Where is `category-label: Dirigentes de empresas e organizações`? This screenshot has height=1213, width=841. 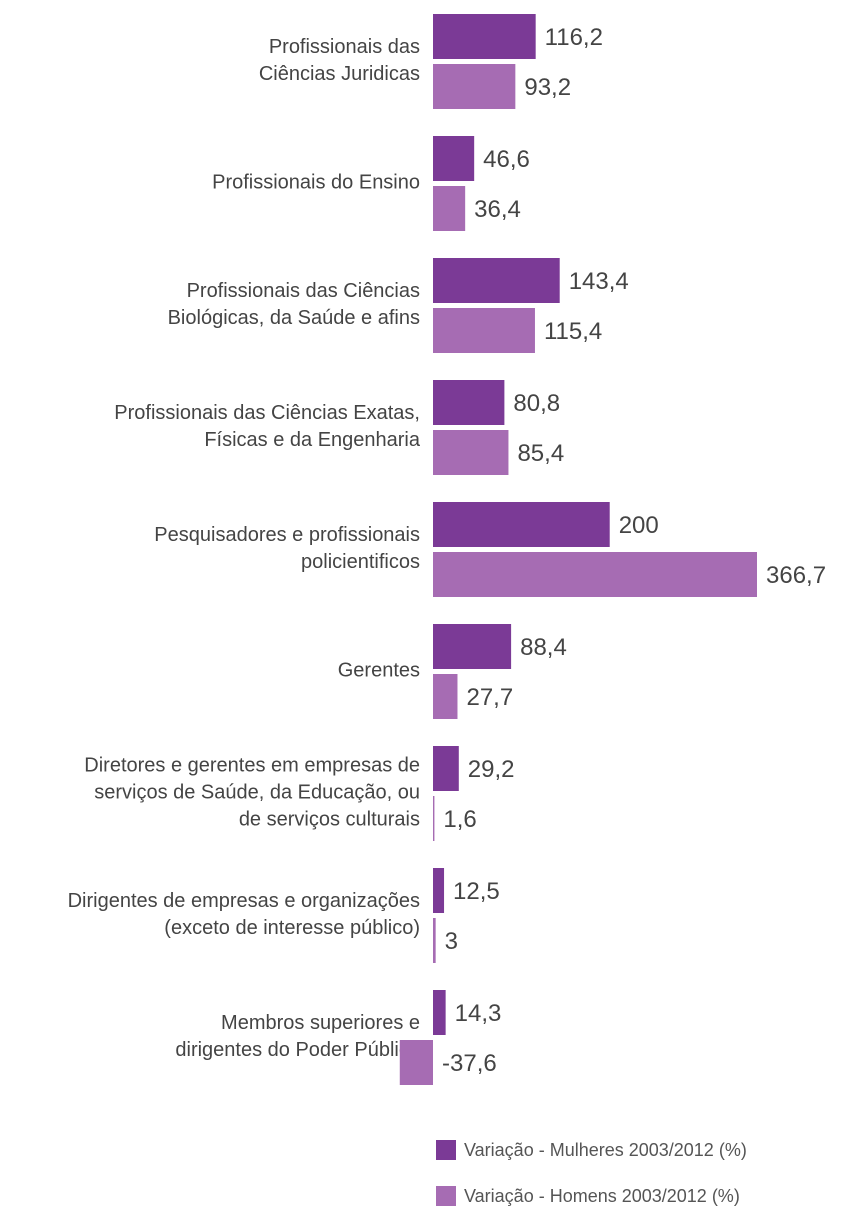 category-label: Dirigentes de empresas e organizações is located at coordinates (244, 901).